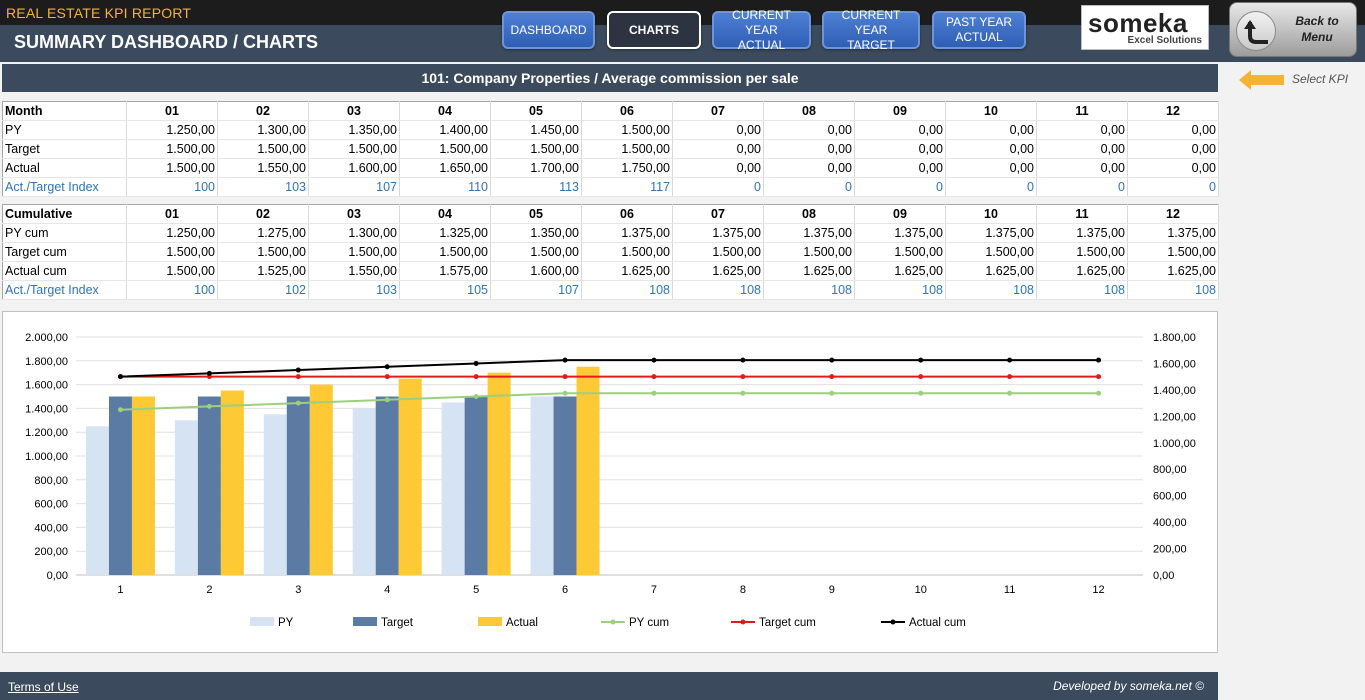  I want to click on month-header: 10, so click(991, 111).